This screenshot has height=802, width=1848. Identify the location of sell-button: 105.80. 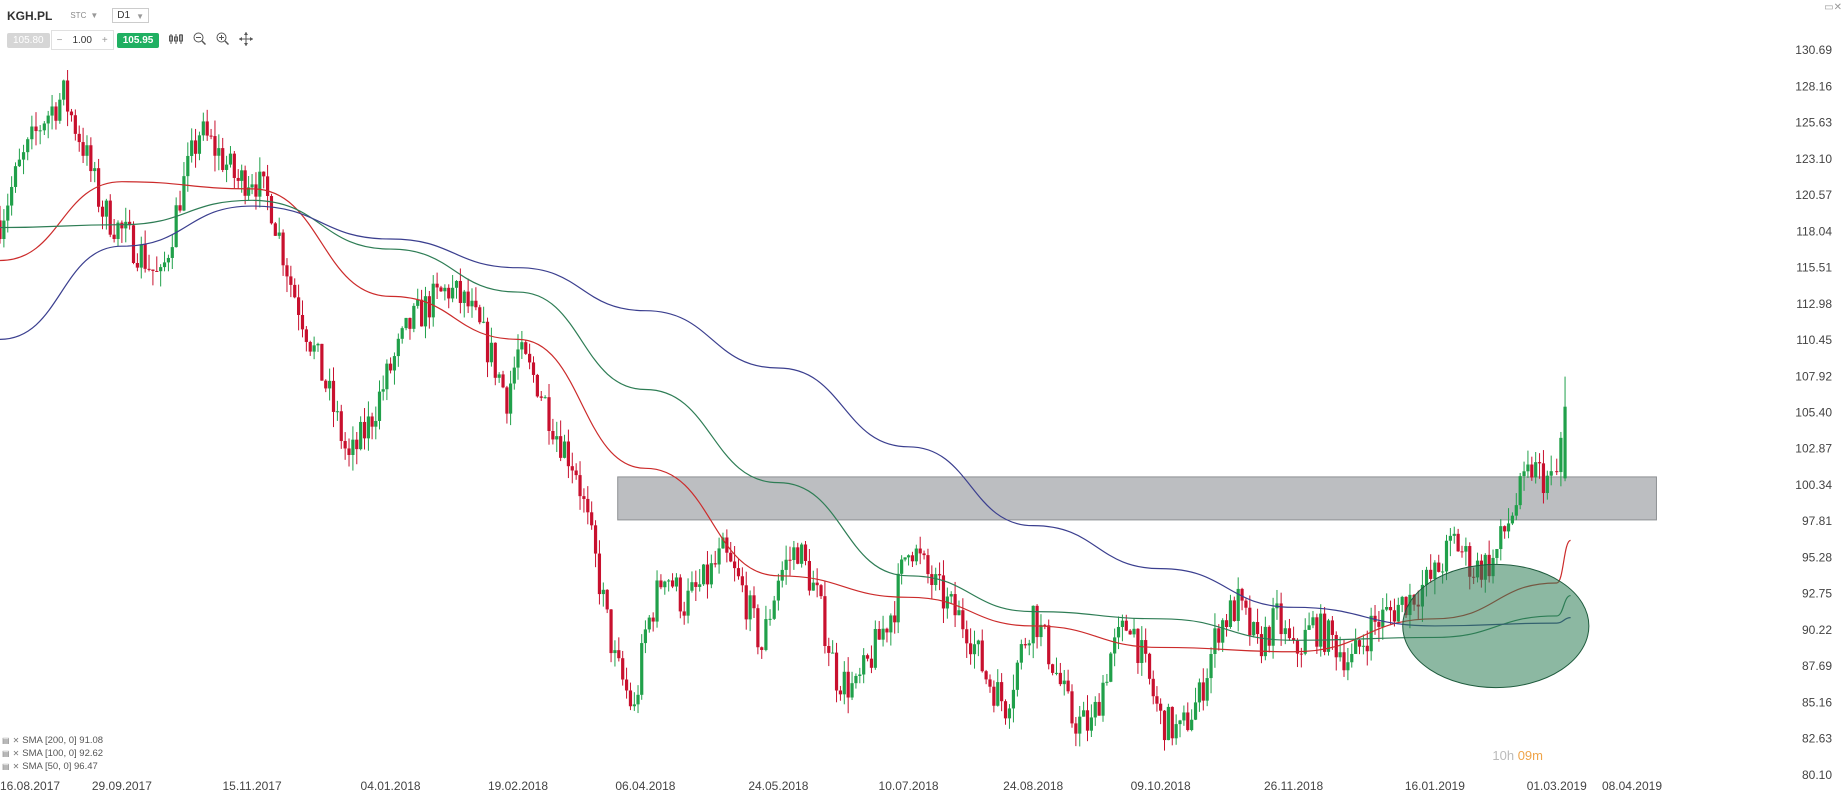
(28, 40).